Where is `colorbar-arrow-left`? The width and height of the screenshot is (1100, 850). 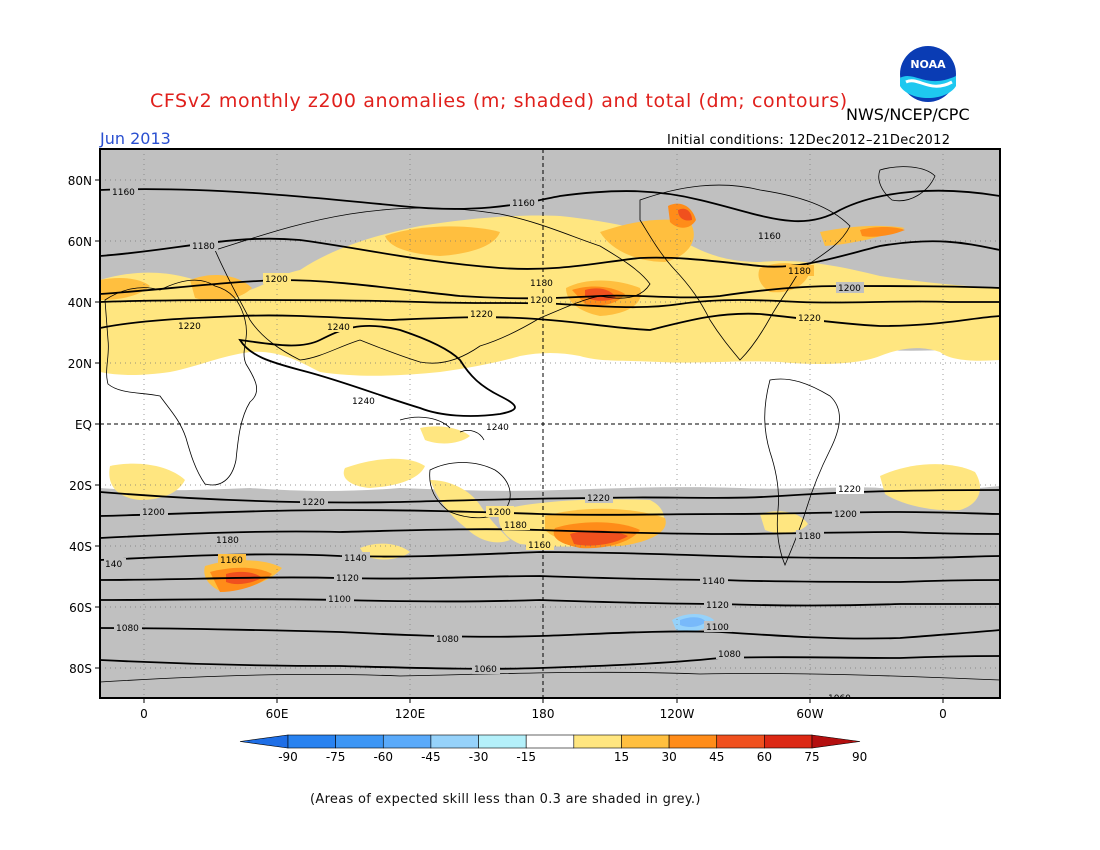
colorbar-arrow-left is located at coordinates (264, 741).